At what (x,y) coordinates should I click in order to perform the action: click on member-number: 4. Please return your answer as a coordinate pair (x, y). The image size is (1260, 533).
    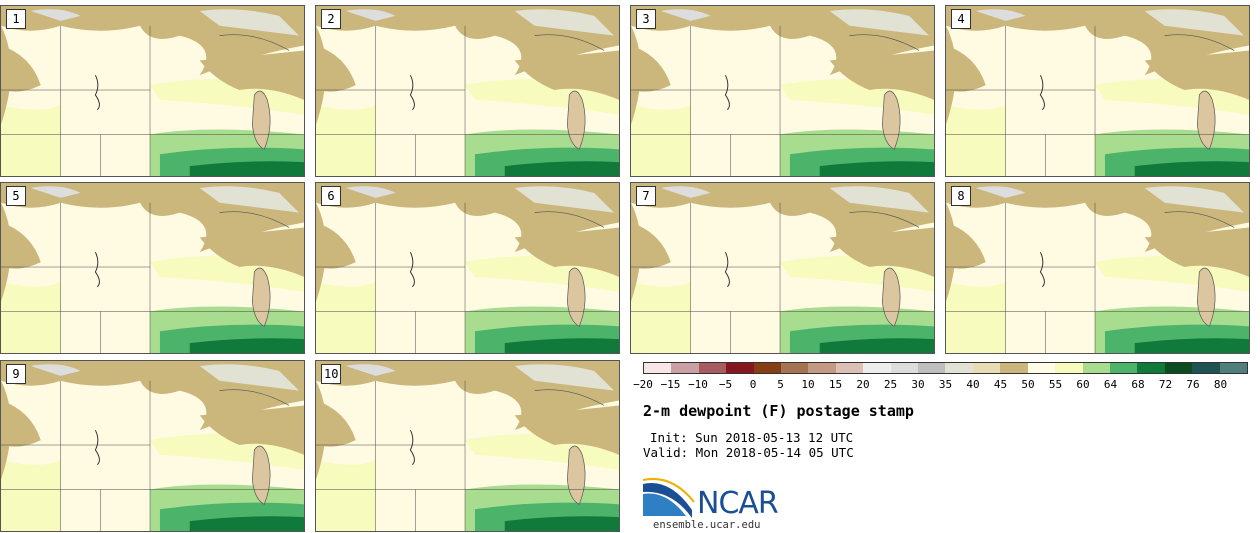
    Looking at the image, I should click on (961, 19).